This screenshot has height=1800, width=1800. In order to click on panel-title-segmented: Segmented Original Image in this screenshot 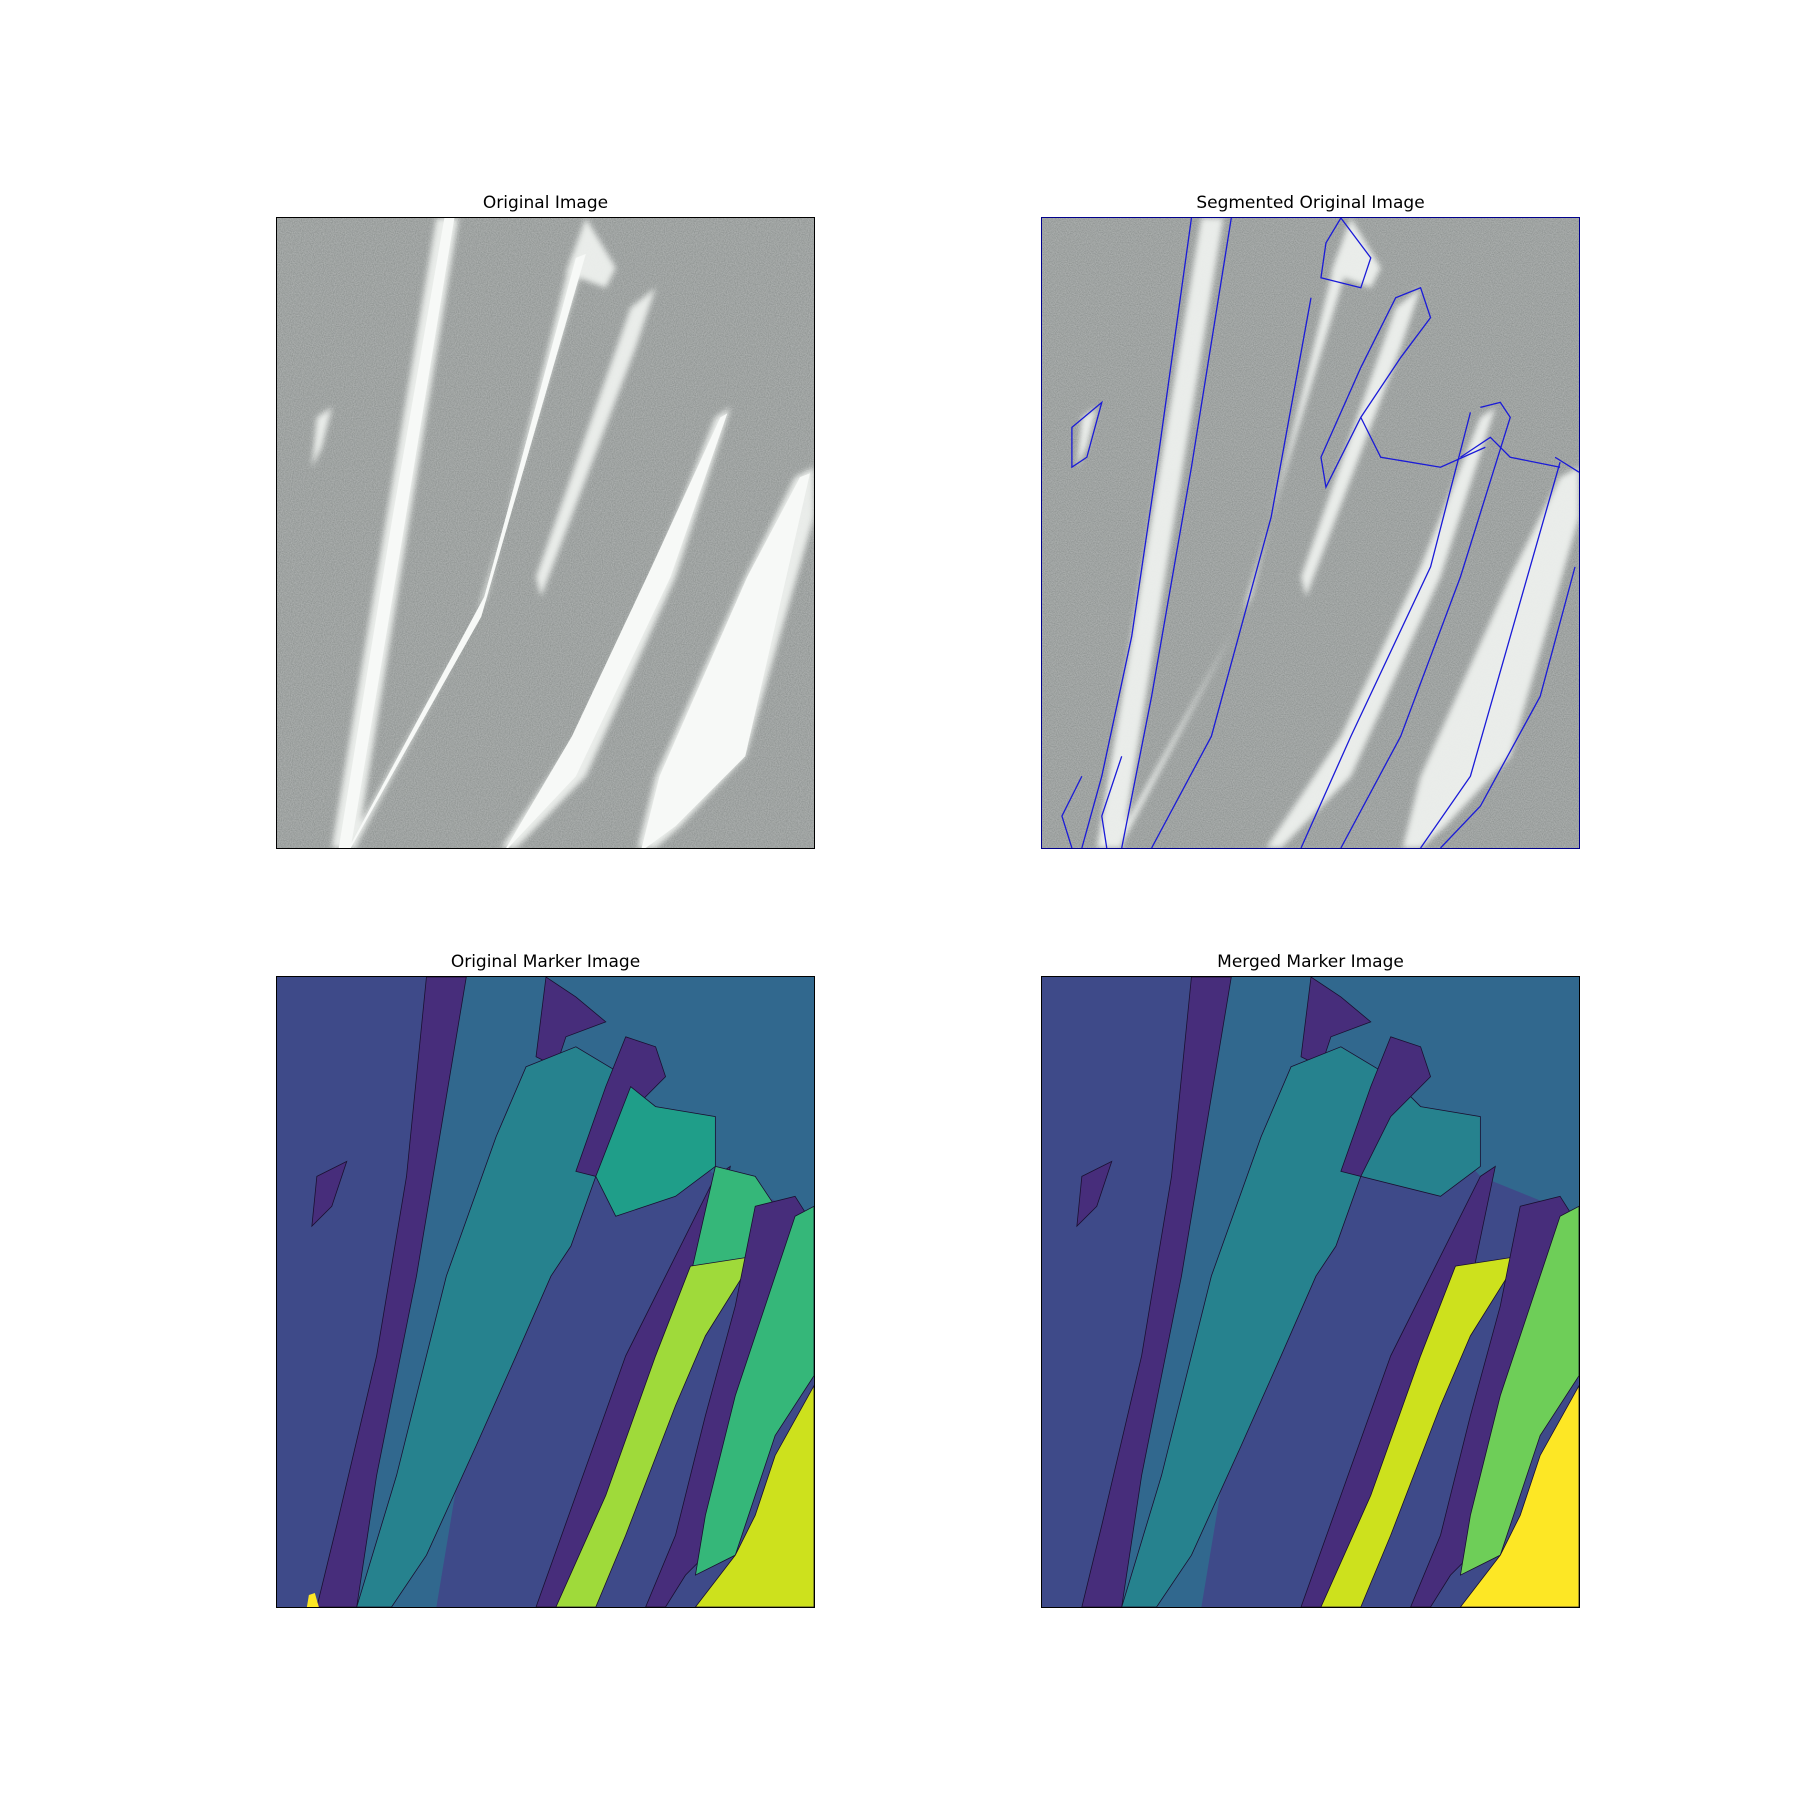, I will do `click(1310, 203)`.